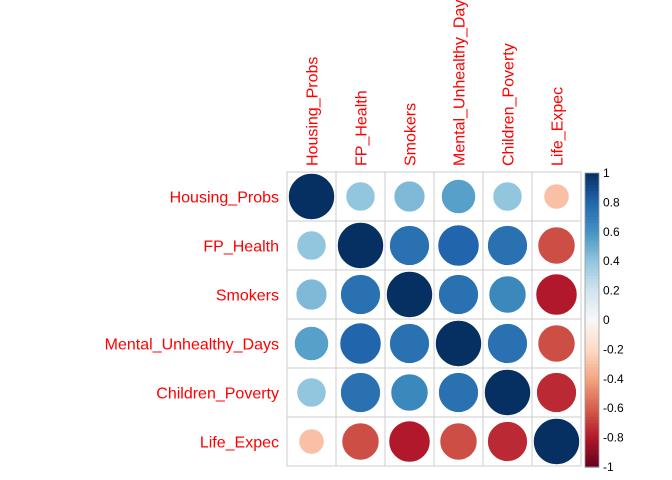 This screenshot has width=672, height=480. I want to click on corr-circle-Life_Expec-FP_Health, so click(360, 441).